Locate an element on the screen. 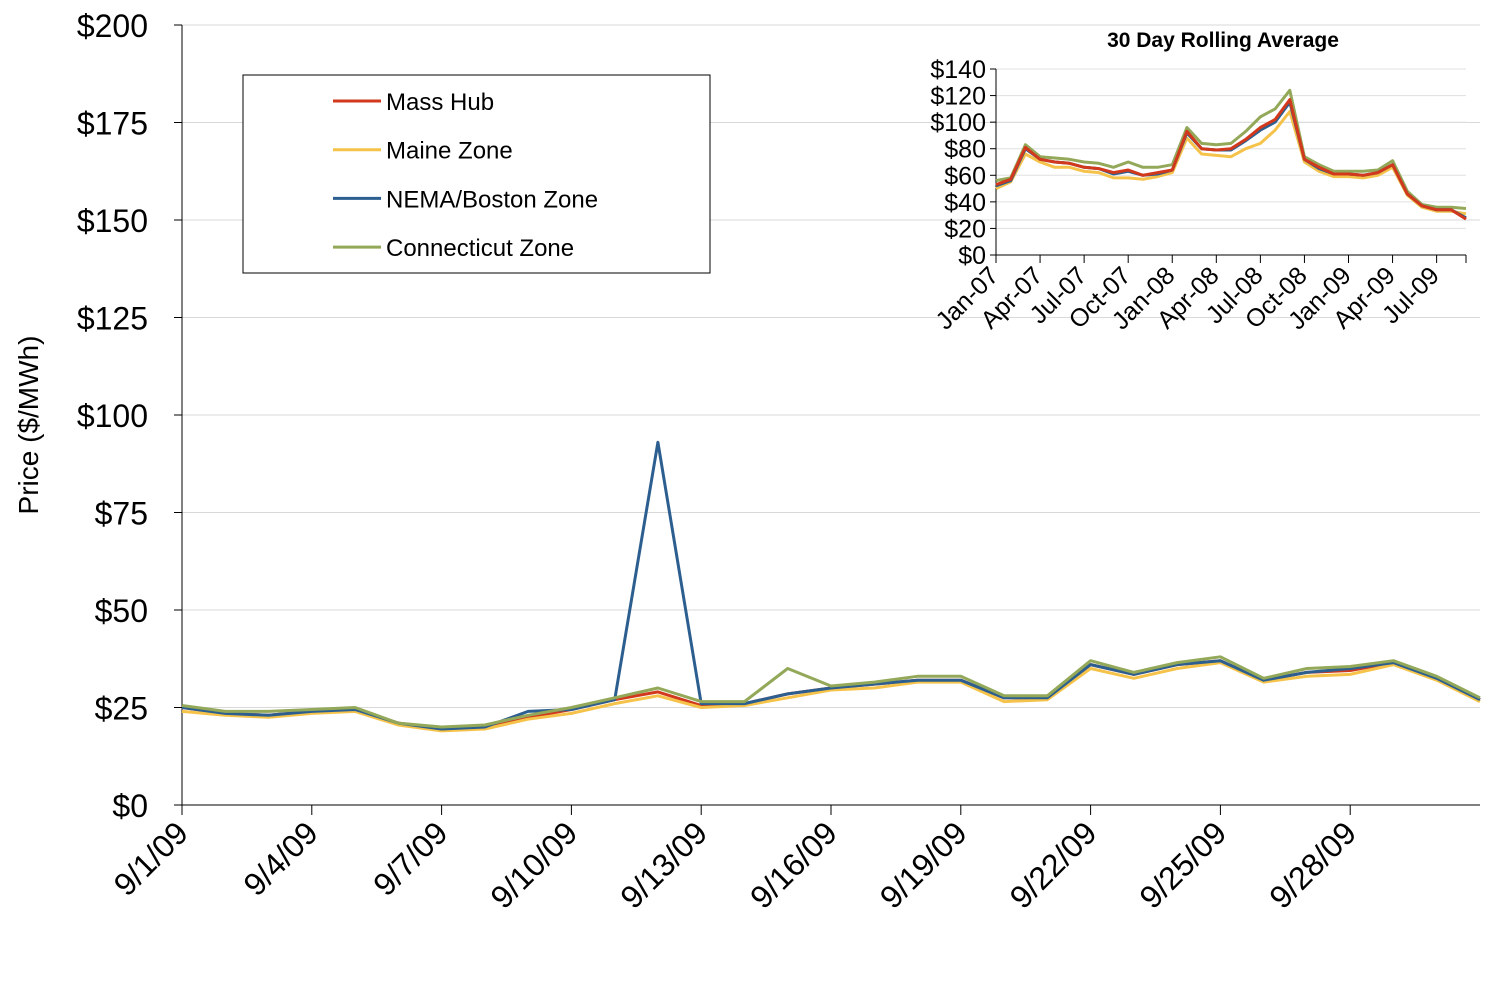  main-y-tick-labels: $0 $25 $50 $75 $100 $125 $150 $175 $200 is located at coordinates (112, 416).